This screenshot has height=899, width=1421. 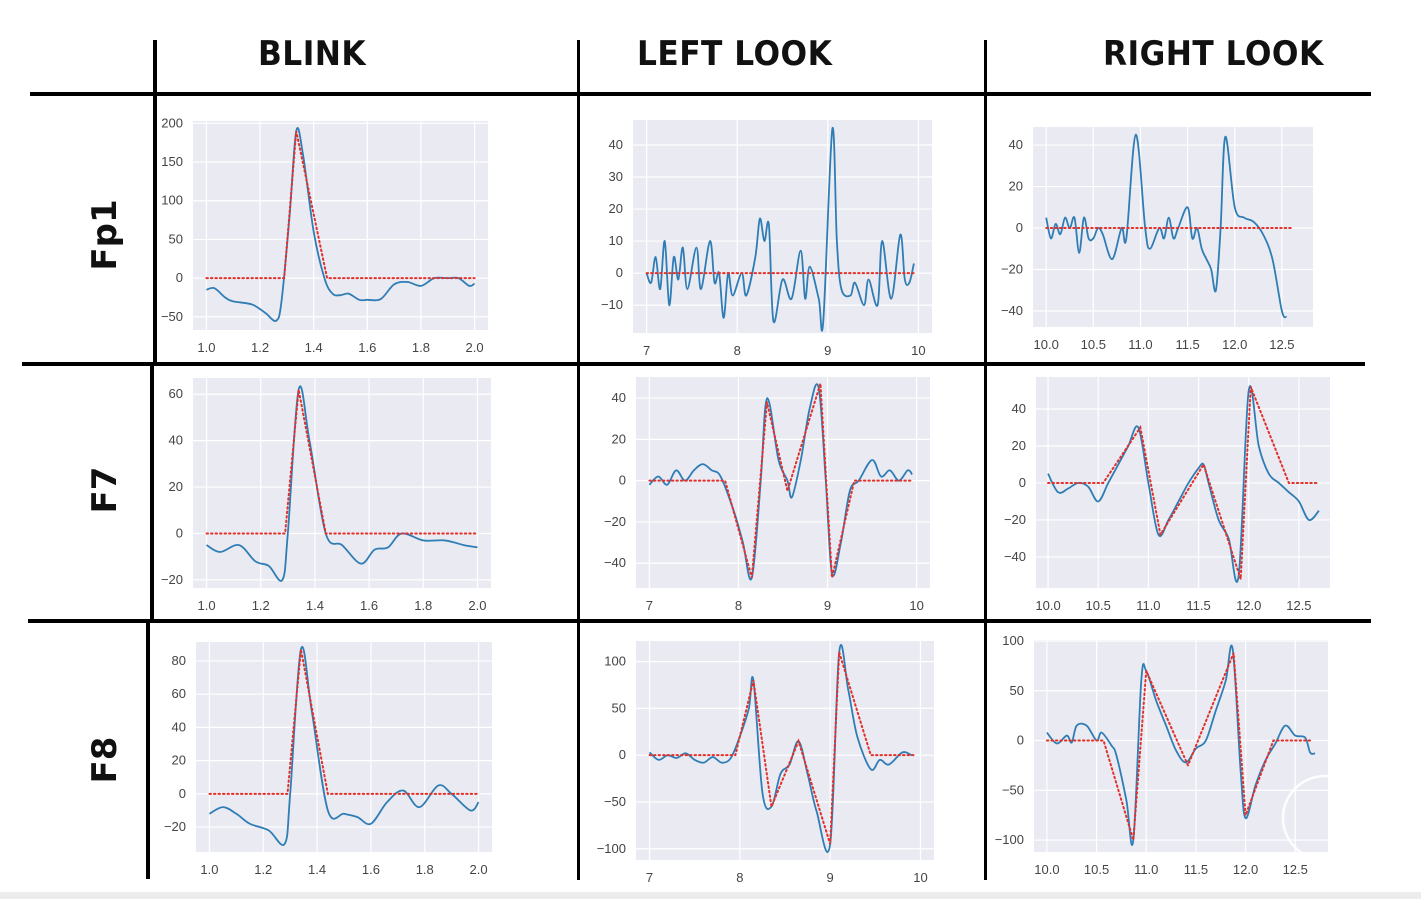 What do you see at coordinates (699, 621) in the screenshot?
I see `grid-divider-h3` at bounding box center [699, 621].